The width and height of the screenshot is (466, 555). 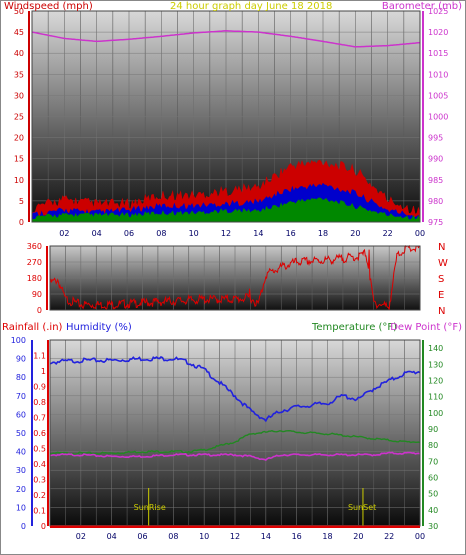 I want to click on humidity-tick-label: 70, so click(x=21, y=396).